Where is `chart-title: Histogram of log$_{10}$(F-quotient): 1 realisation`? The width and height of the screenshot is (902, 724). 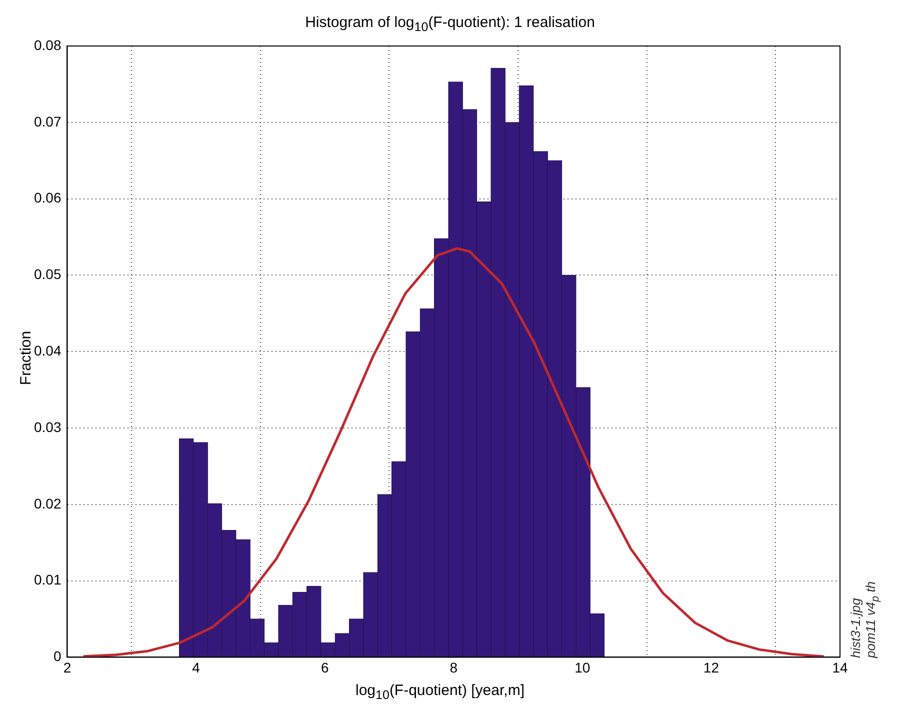 chart-title: Histogram of log$_{10}$(F-quotient): 1 realisation is located at coordinates (450, 24).